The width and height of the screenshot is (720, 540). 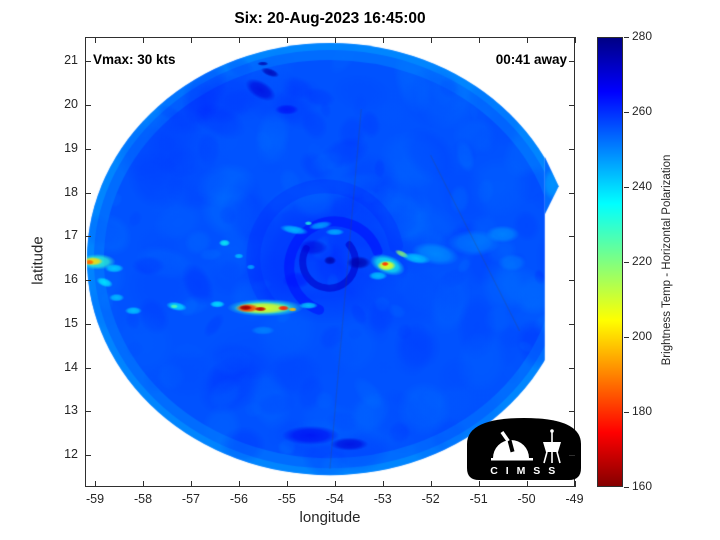 I want to click on x-tick-label: -50, so click(x=526, y=499).